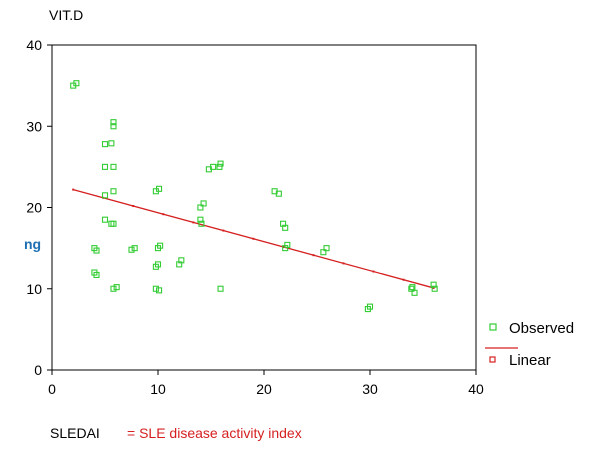  I want to click on x-tick-label: 0, so click(52, 389).